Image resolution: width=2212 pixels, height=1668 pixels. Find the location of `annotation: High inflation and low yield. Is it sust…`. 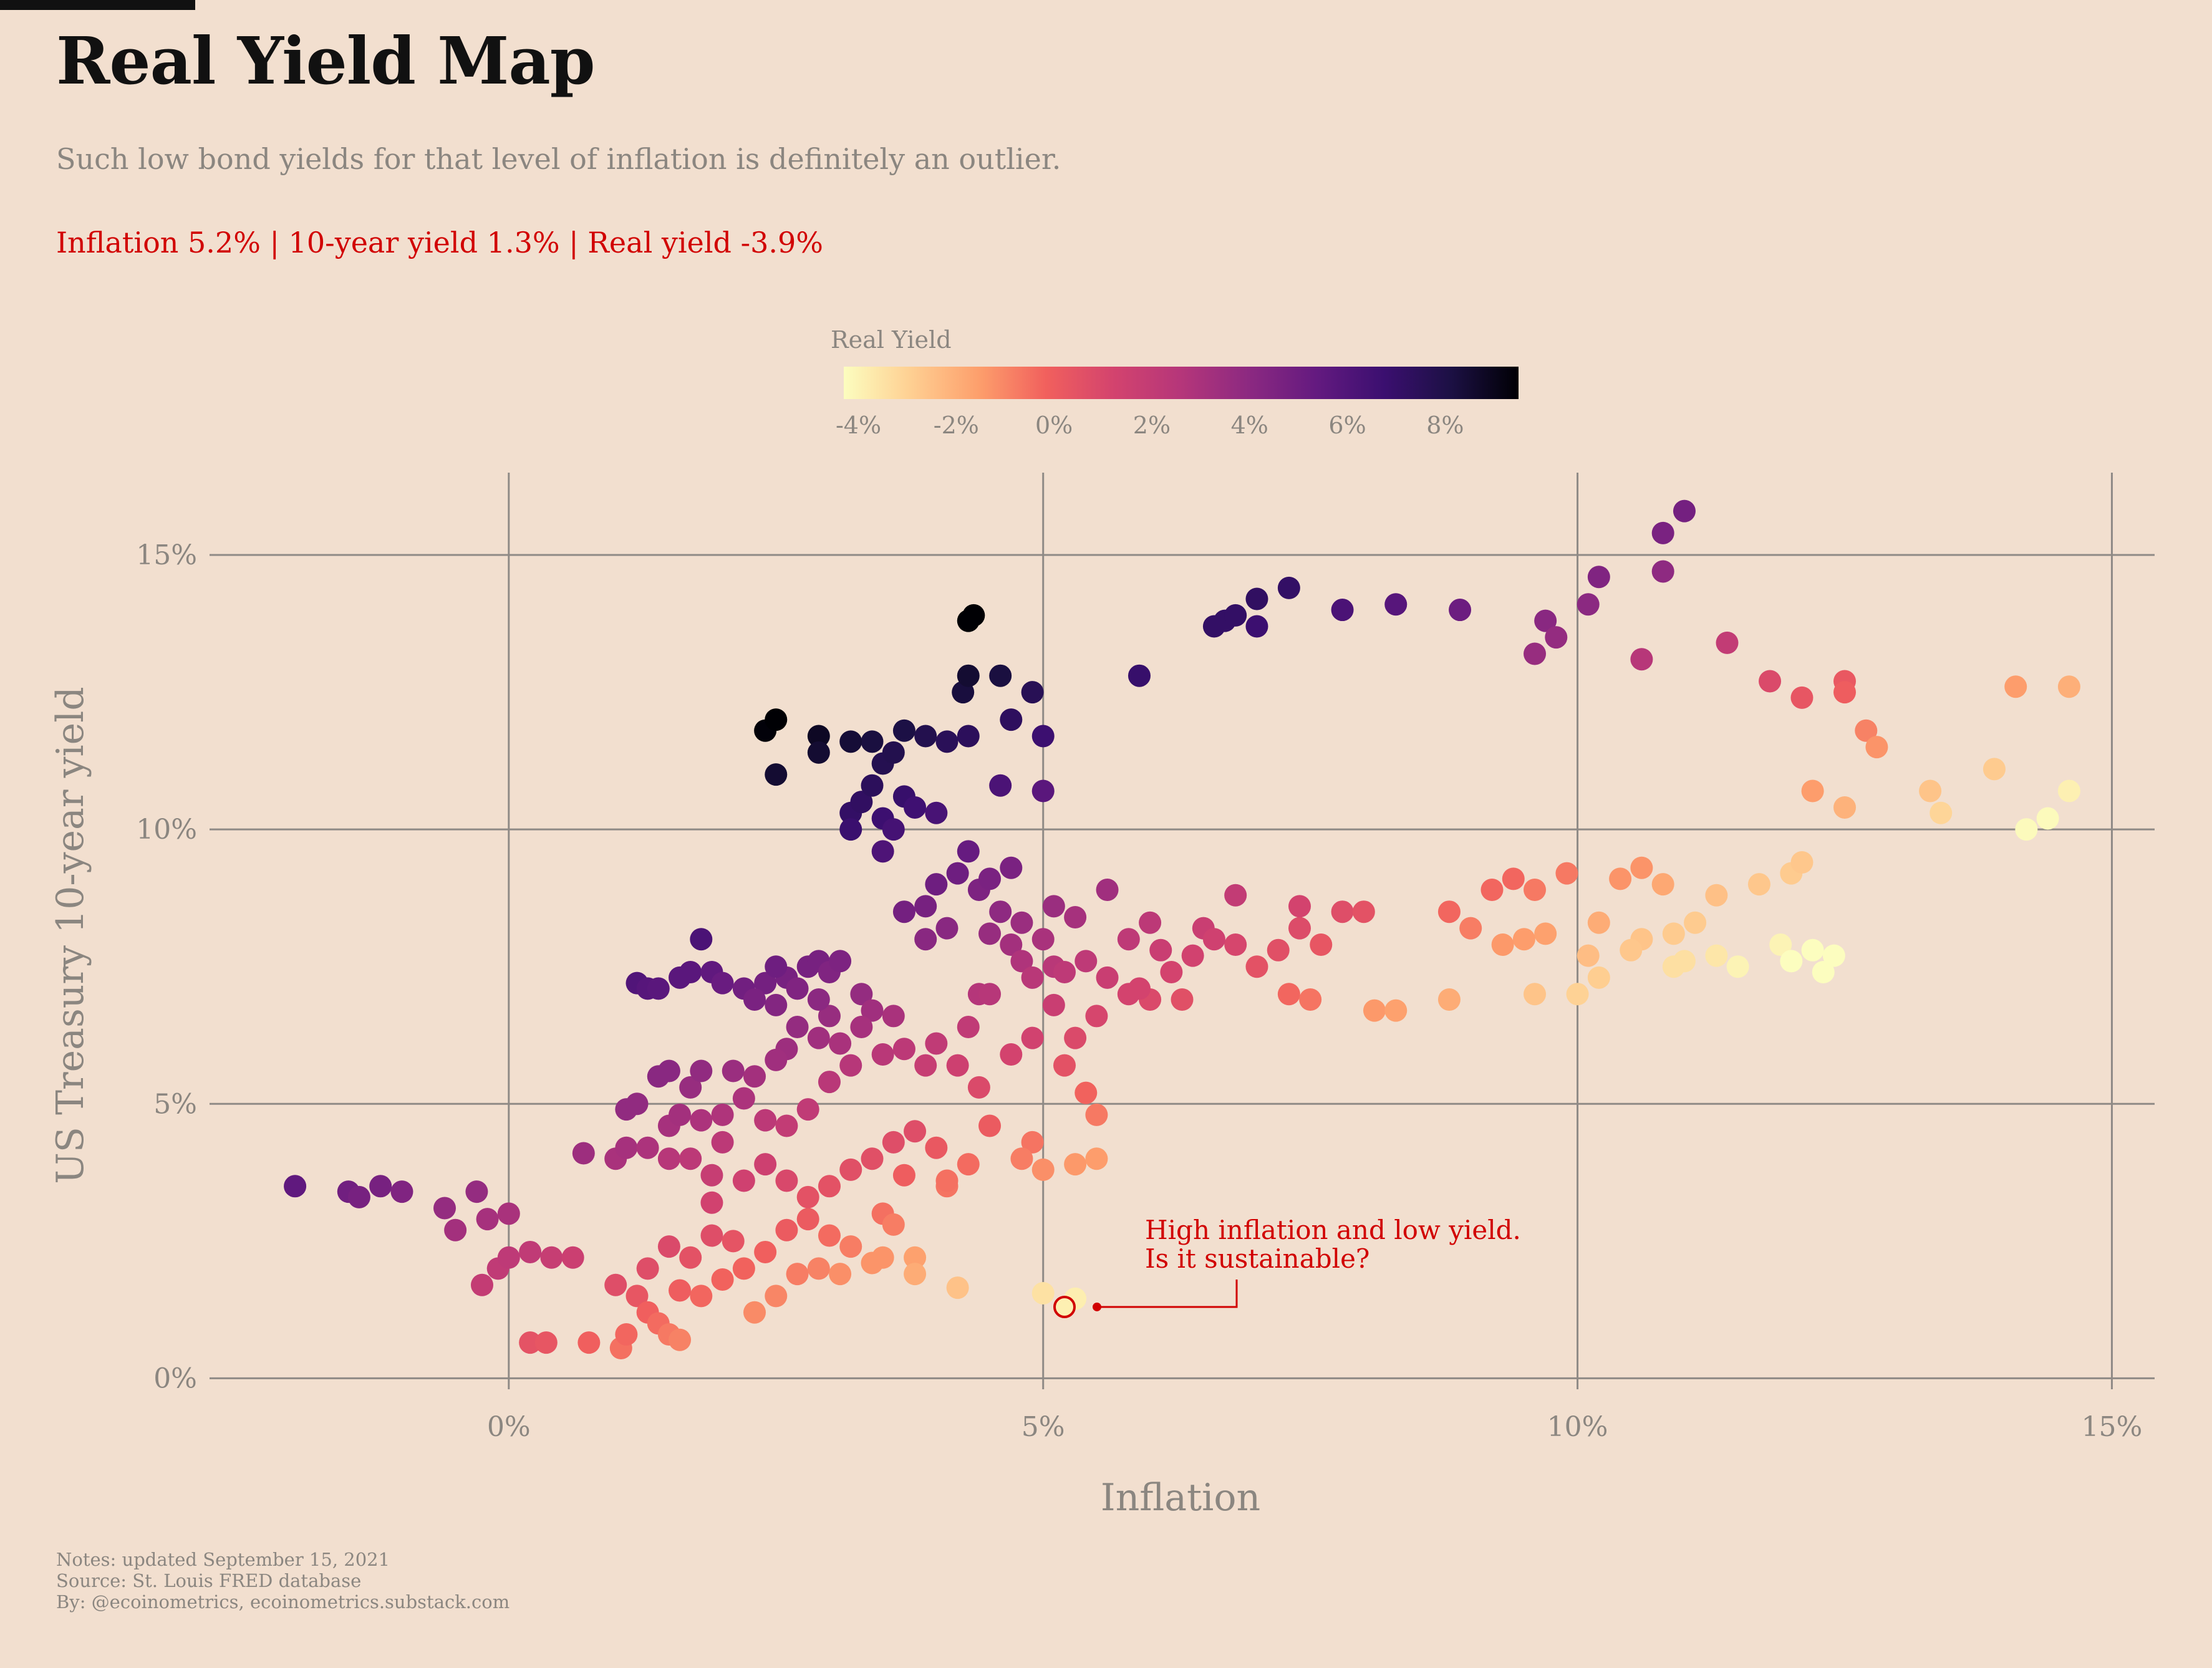

annotation: High inflation and low yield. Is it sust… is located at coordinates (1306, 1263).